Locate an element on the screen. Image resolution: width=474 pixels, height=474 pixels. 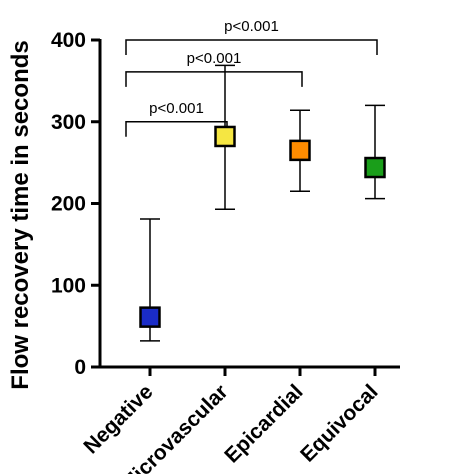
y-tick-label: 100 is located at coordinates (68, 285).